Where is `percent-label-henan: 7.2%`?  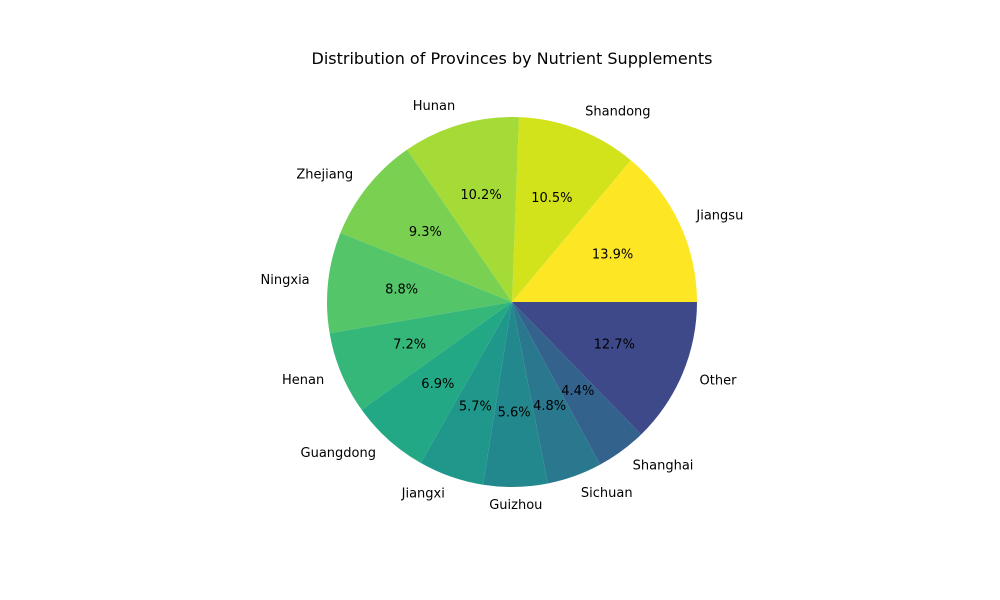 percent-label-henan: 7.2% is located at coordinates (409, 344).